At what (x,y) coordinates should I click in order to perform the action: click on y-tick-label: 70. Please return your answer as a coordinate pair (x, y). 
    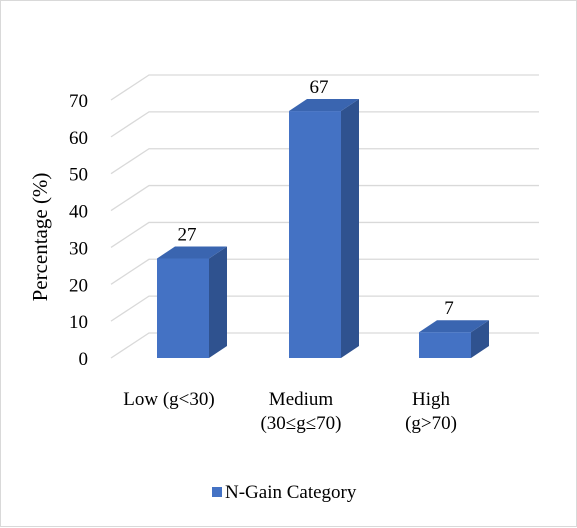
    Looking at the image, I should click on (78, 101).